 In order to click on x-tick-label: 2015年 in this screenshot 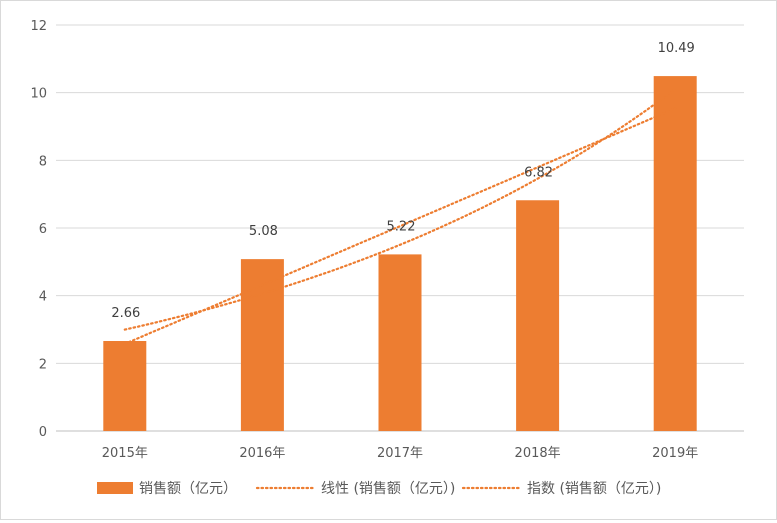, I will do `click(125, 453)`.